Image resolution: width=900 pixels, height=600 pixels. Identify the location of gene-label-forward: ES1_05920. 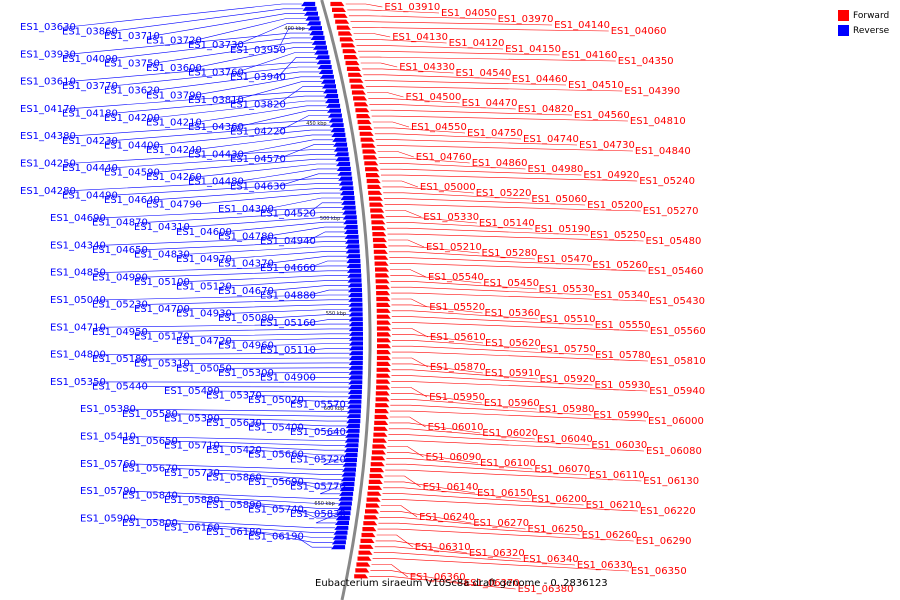
(568, 379).